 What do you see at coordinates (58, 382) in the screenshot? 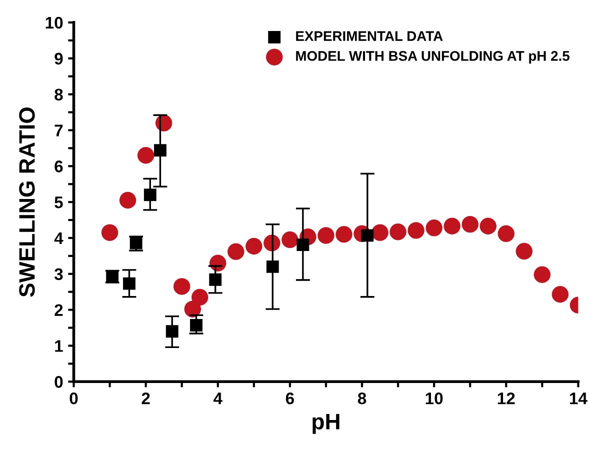
I see `y-tick-label: 0` at bounding box center [58, 382].